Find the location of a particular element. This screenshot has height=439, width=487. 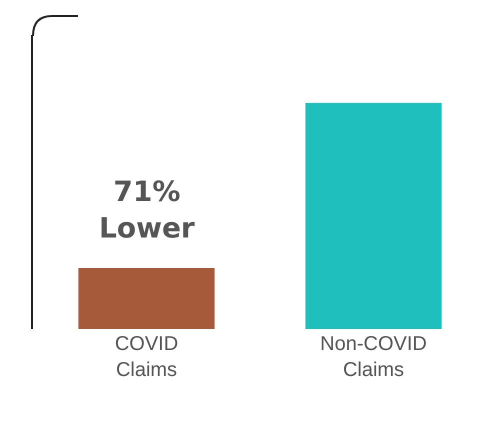

x-tick-label: Non-COVID Claims is located at coordinates (373, 357).